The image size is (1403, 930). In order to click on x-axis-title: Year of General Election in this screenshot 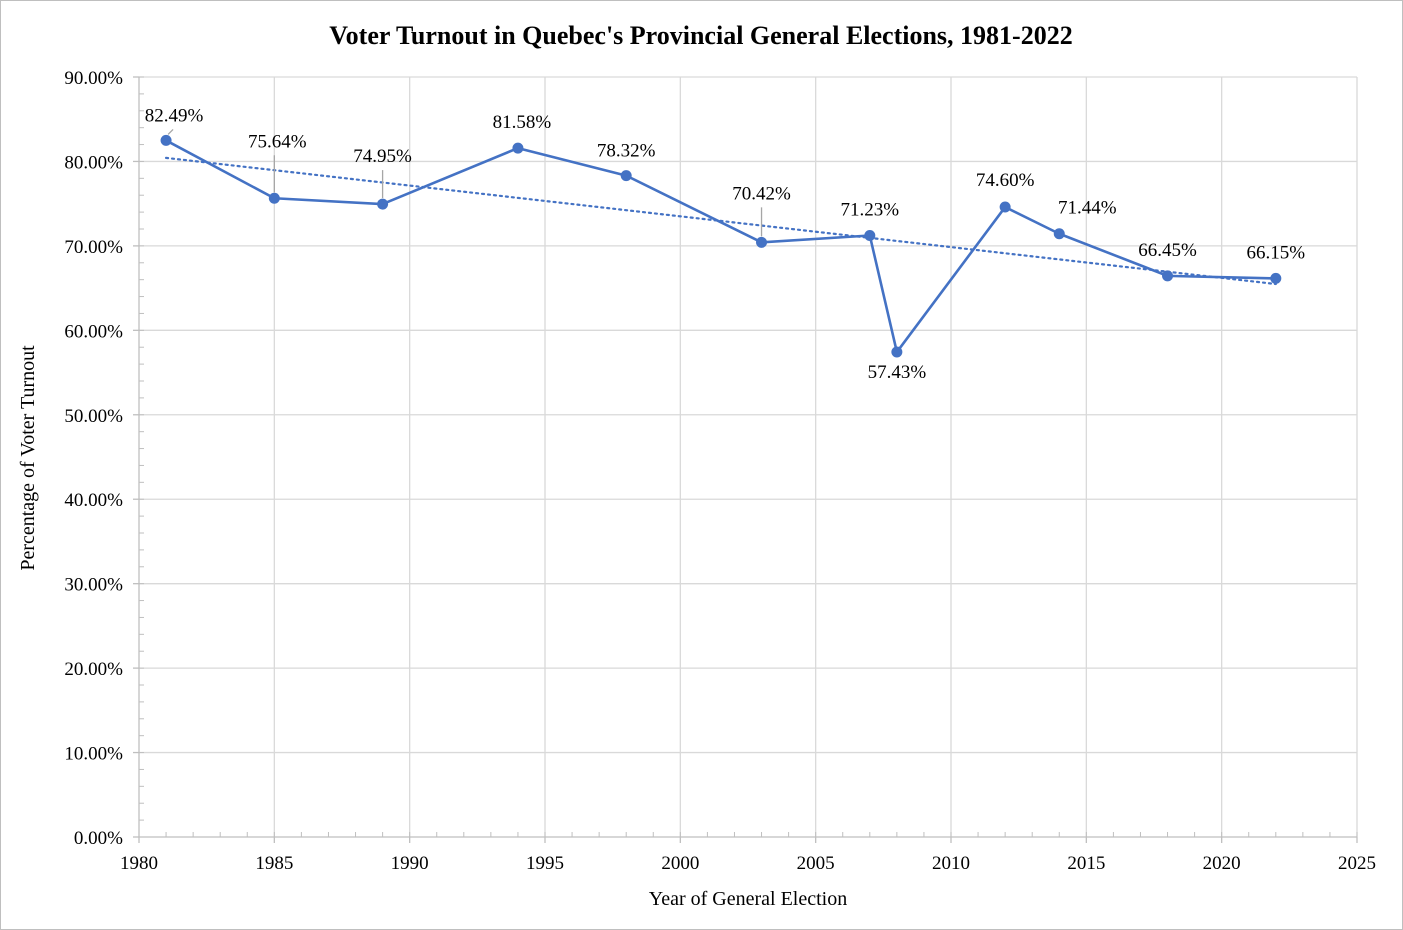, I will do `click(748, 899)`.